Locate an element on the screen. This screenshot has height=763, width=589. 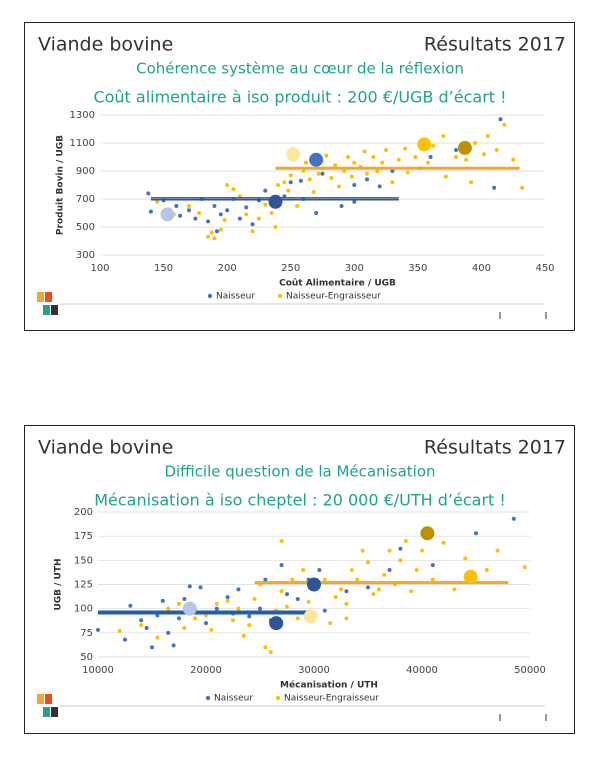
x-tick-label: 10000 is located at coordinates (98, 670).